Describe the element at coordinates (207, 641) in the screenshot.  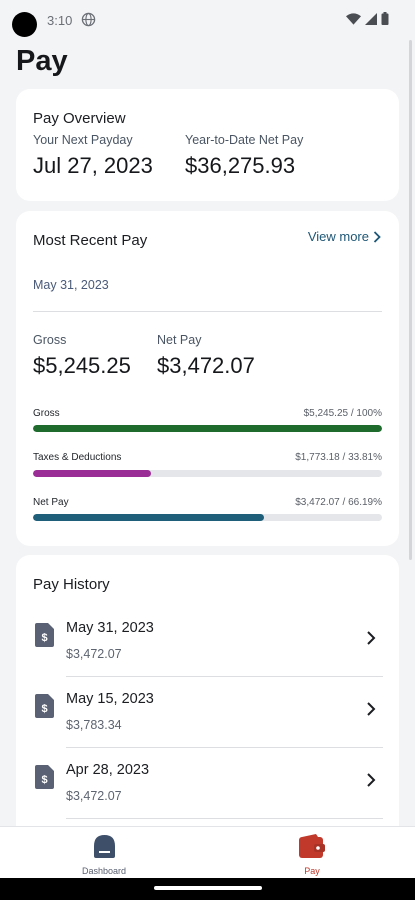
I see `pay-history-row: $ May 31, 2023 $3,472.07` at that location.